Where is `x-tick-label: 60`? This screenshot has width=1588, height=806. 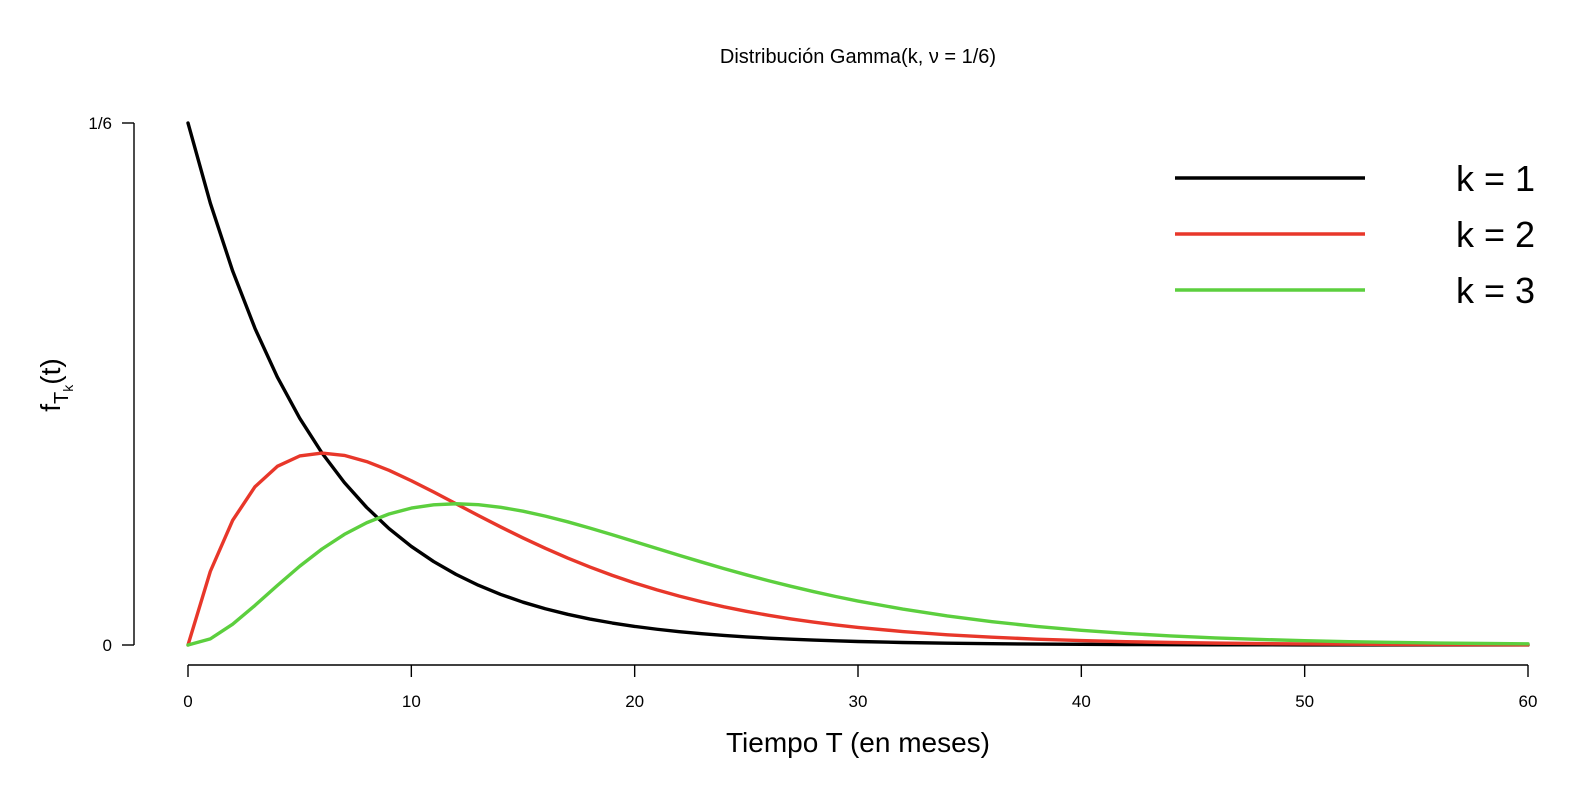 x-tick-label: 60 is located at coordinates (1528, 701).